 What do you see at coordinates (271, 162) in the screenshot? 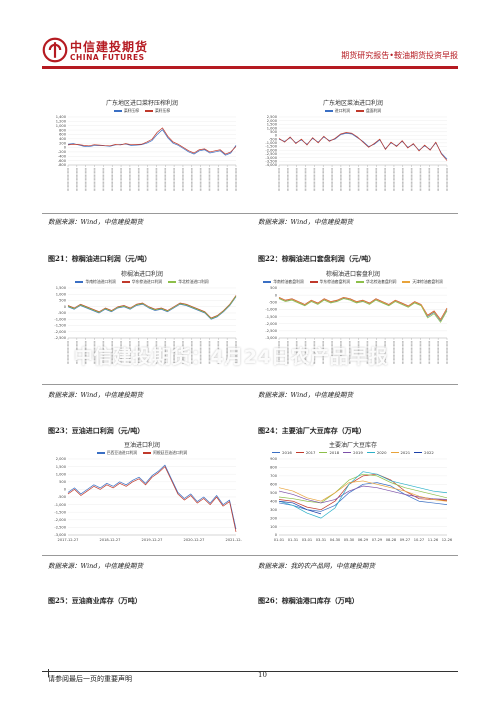
I see `y-tick-label: -3,500` at bounding box center [271, 162].